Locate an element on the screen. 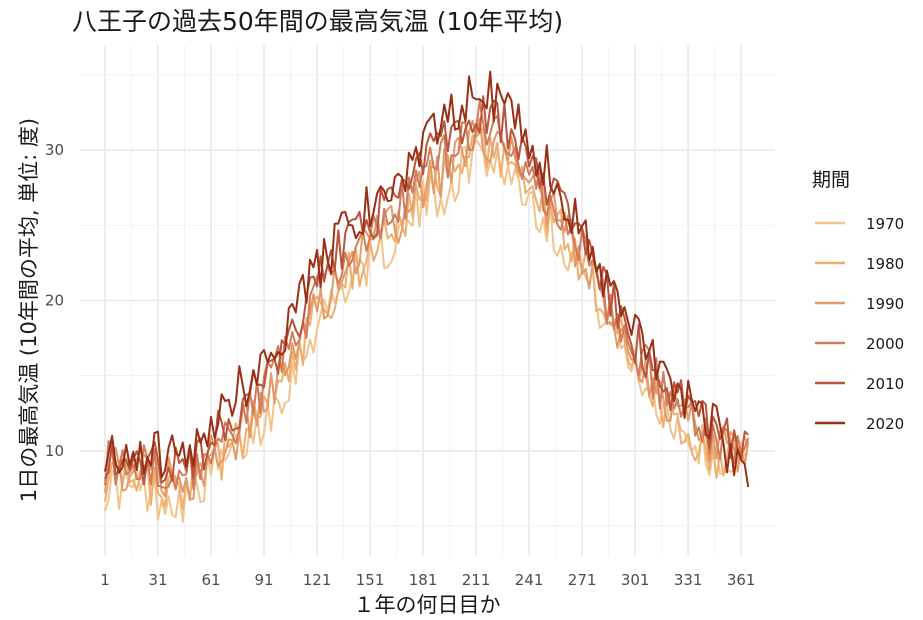 Image resolution: width=923 pixels, height=620 pixels. x-tick-label: 241 is located at coordinates (529, 580).